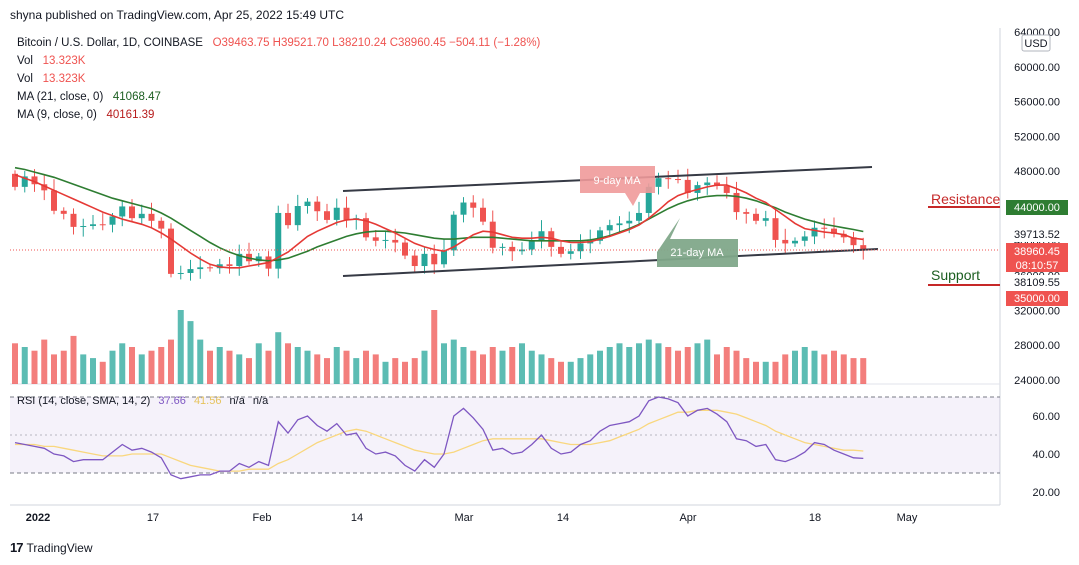 The width and height of the screenshot is (1079, 565). I want to click on last-price-badge, so click(1037, 257).